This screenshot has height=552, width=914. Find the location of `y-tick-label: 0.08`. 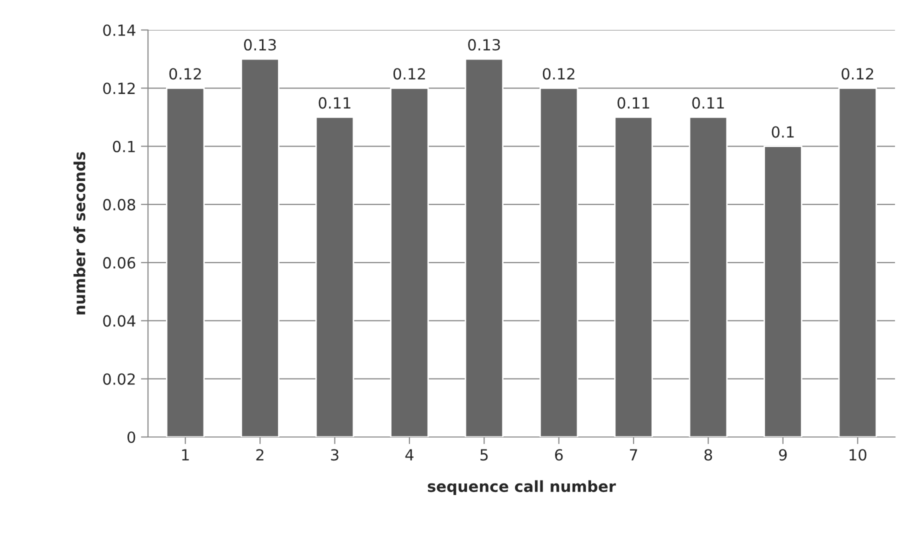

y-tick-label: 0.08 is located at coordinates (119, 204).